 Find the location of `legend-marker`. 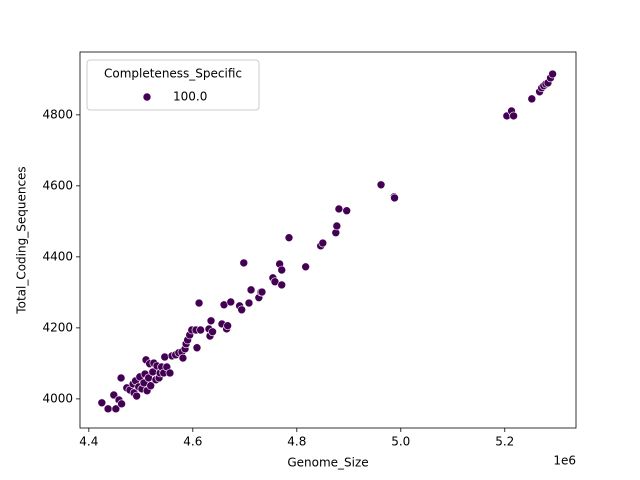

legend-marker is located at coordinates (147, 97).